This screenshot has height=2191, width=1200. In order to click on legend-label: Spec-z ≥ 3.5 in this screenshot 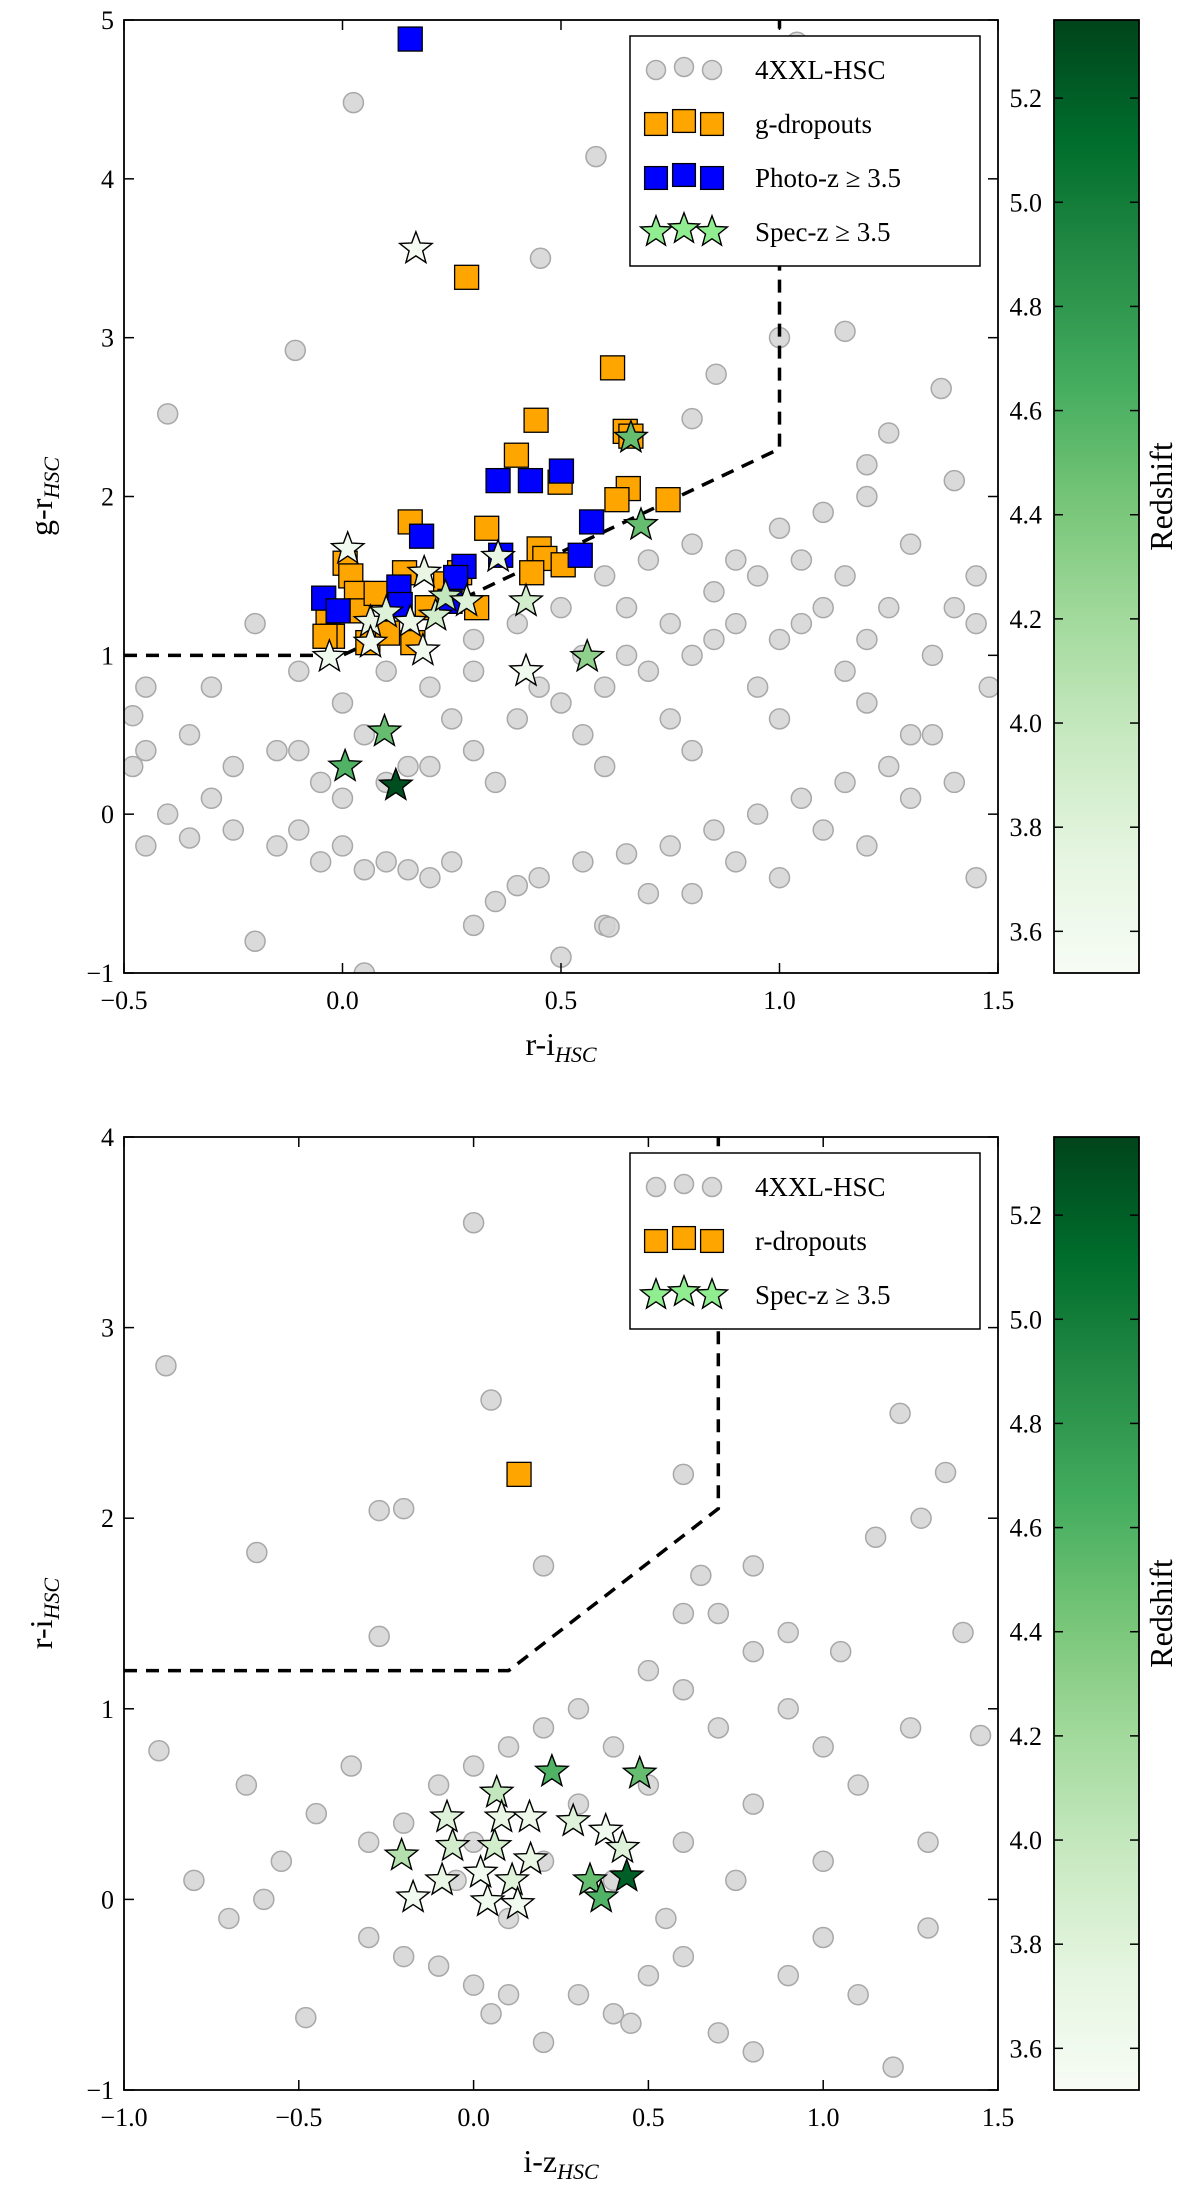, I will do `click(823, 232)`.